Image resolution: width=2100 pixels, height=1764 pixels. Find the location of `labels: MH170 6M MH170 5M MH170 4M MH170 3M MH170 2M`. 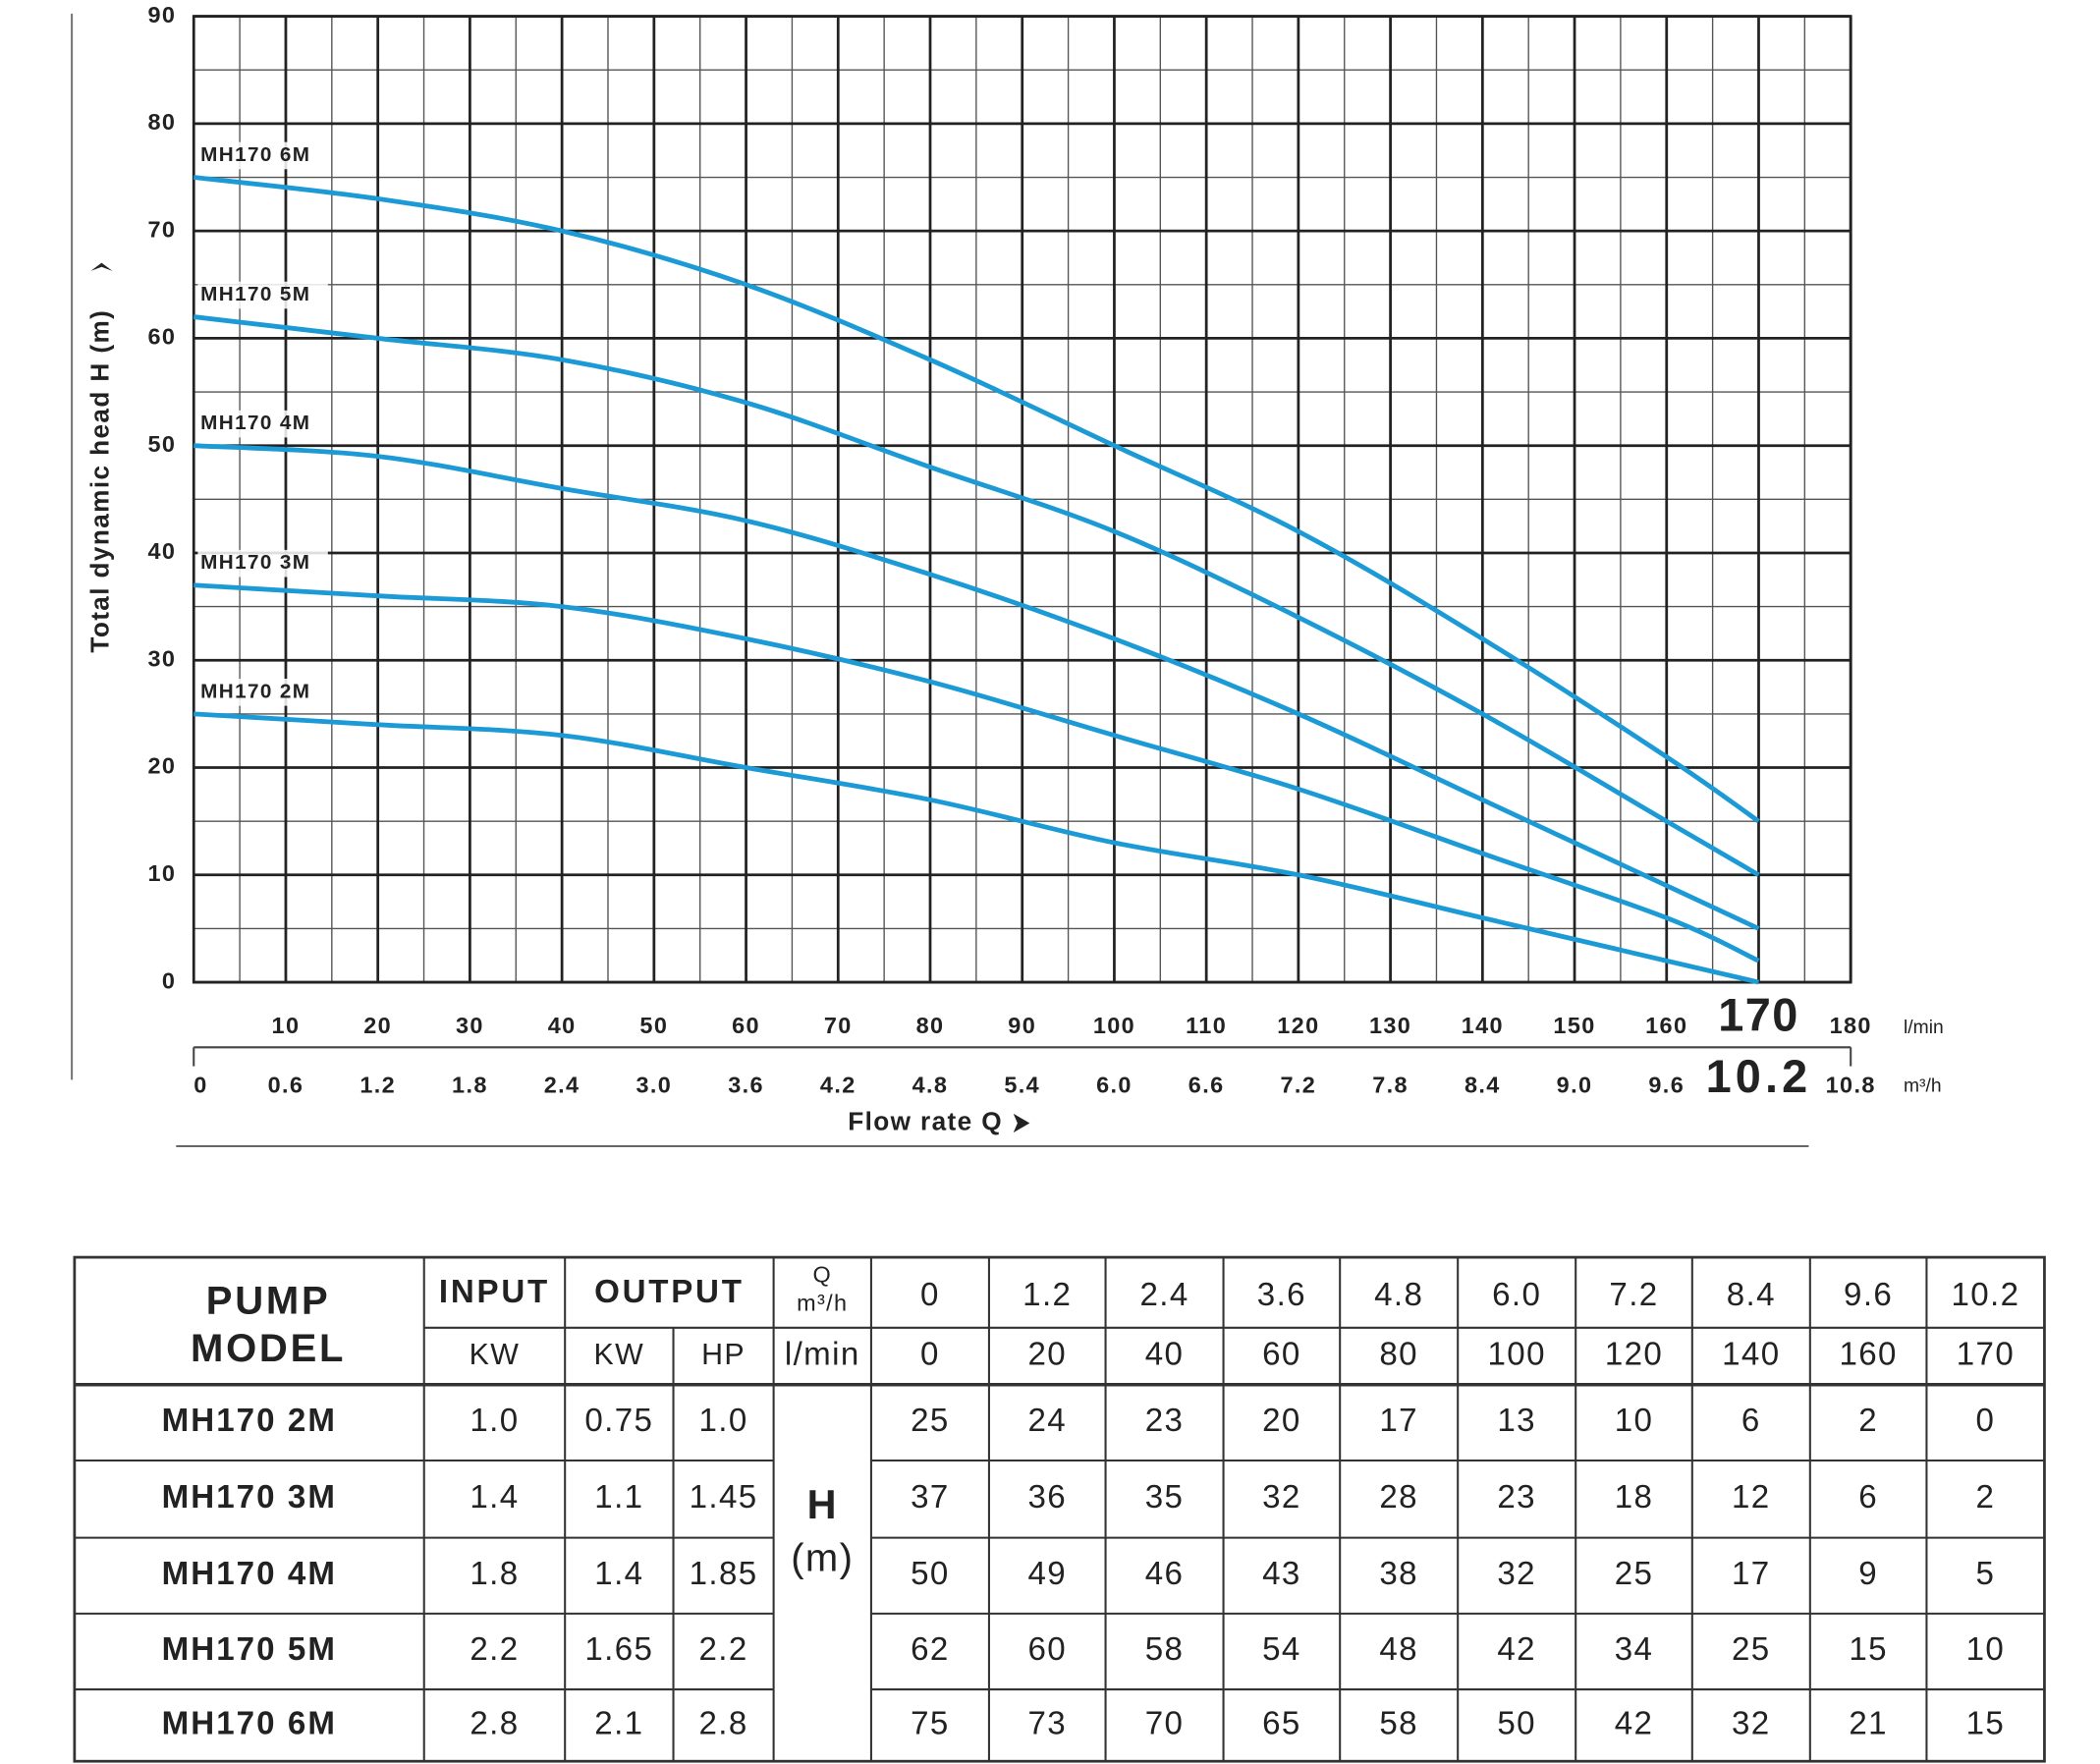

labels: MH170 6M MH170 5M MH170 4M MH170 3M MH170 2M is located at coordinates (262, 423).